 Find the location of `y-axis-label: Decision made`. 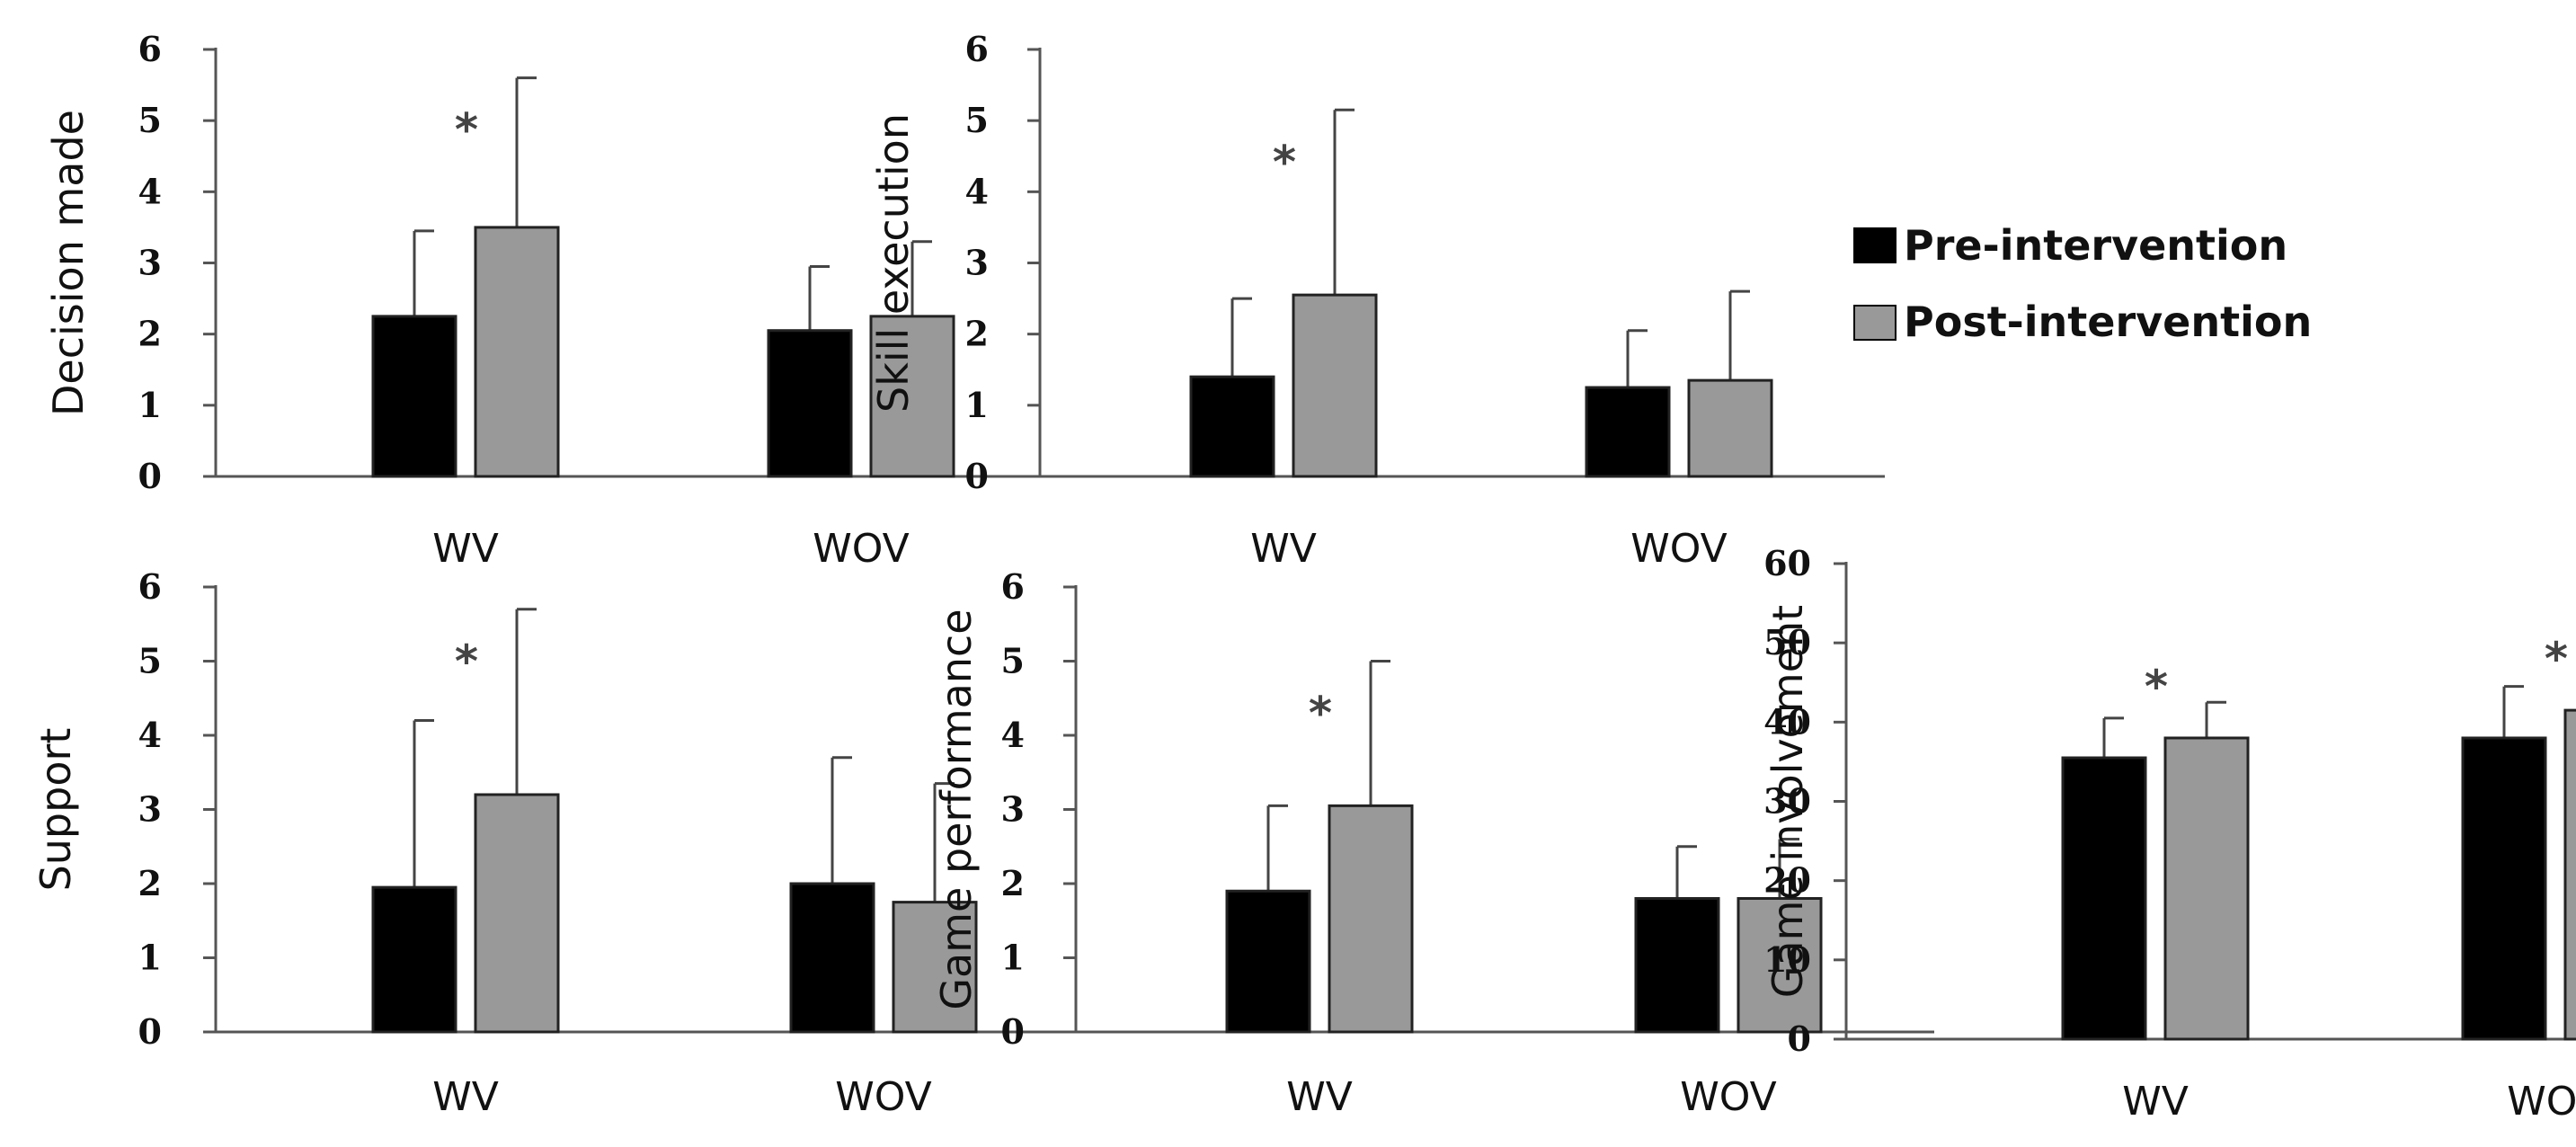

y-axis-label: Decision made is located at coordinates (68, 263).